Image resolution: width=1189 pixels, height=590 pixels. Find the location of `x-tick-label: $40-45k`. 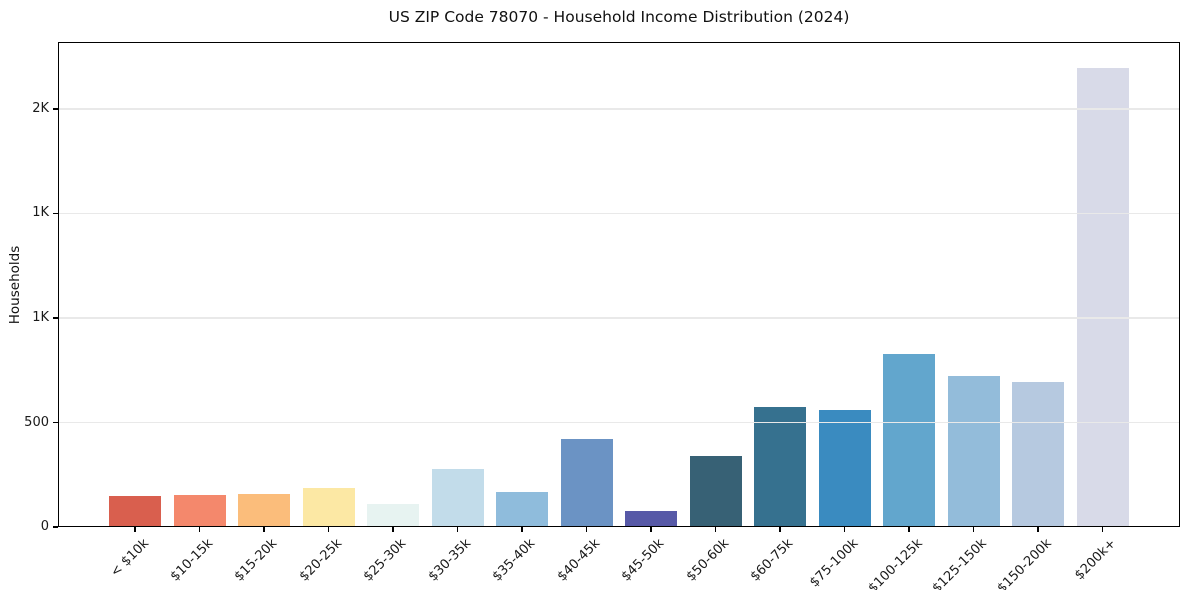

x-tick-label: $40-45k is located at coordinates (579, 560).